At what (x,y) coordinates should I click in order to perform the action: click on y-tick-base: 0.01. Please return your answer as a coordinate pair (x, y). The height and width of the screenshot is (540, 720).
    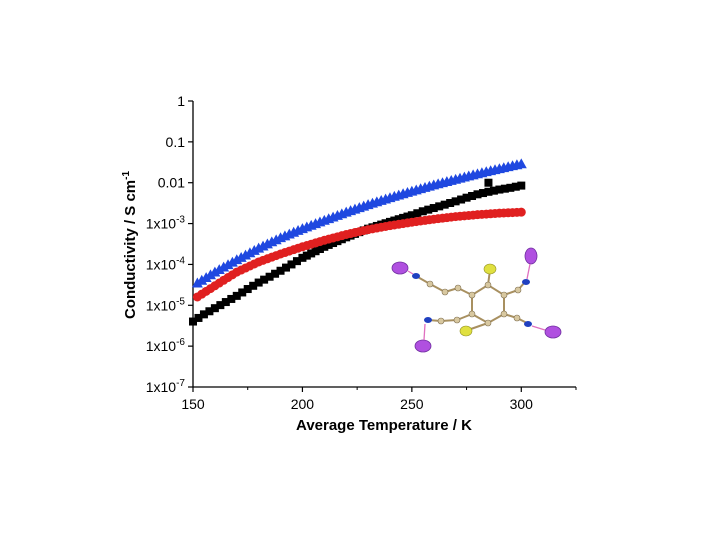
    Looking at the image, I should click on (171, 183).